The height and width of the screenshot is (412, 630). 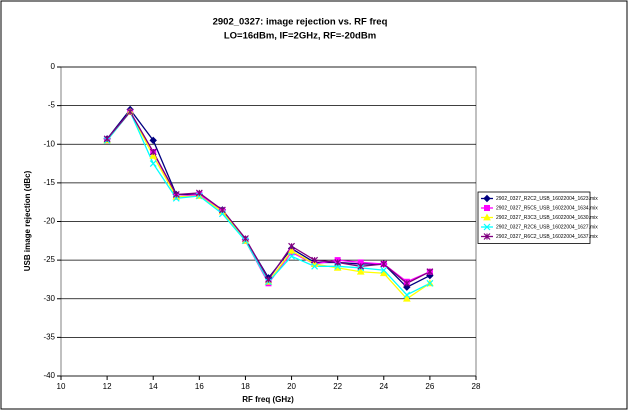 I want to click on y-tick-label: -5, so click(x=52, y=105).